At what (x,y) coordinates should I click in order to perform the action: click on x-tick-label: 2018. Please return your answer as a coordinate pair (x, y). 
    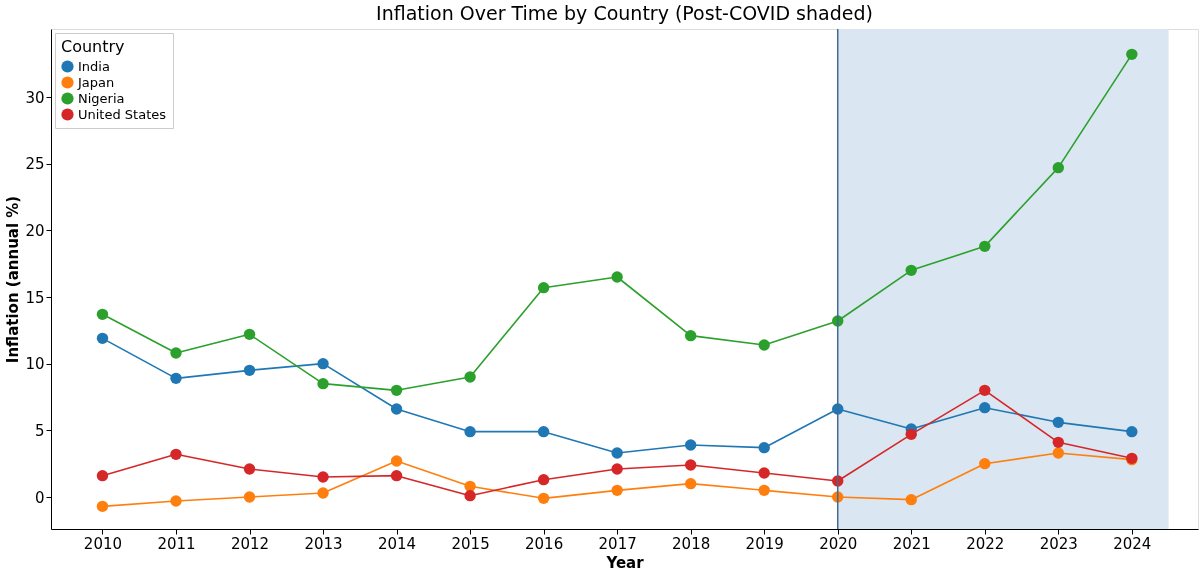
    Looking at the image, I should click on (691, 543).